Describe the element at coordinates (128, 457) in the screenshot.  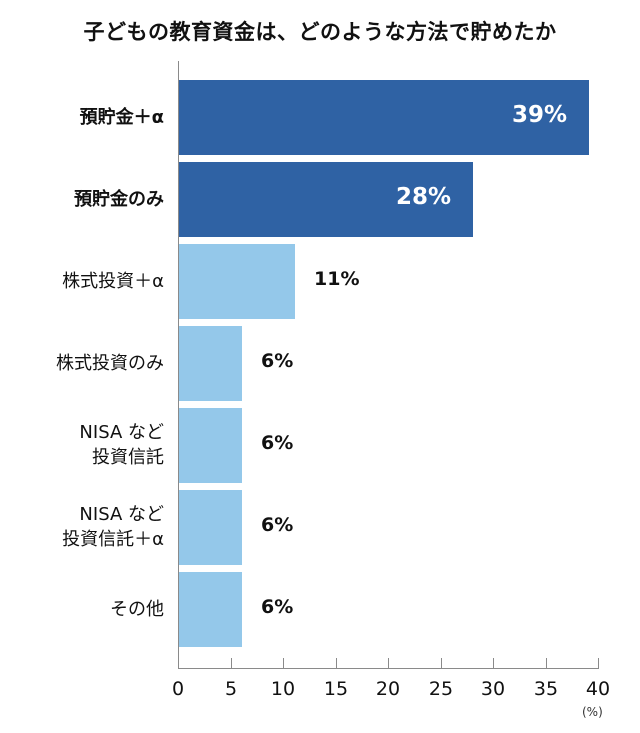
I see `category-label-line: 投資信託` at that location.